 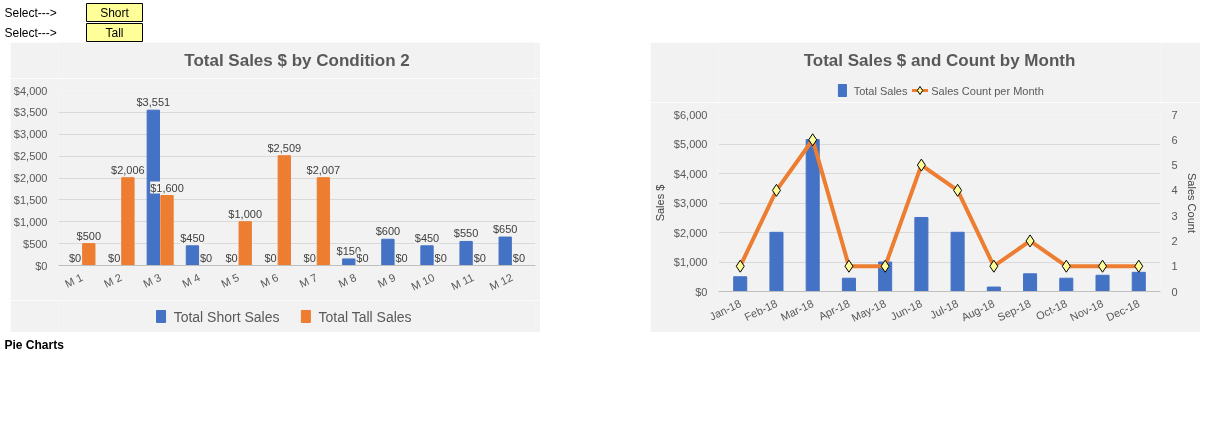 I want to click on text: Pie Charts, so click(x=34, y=344).